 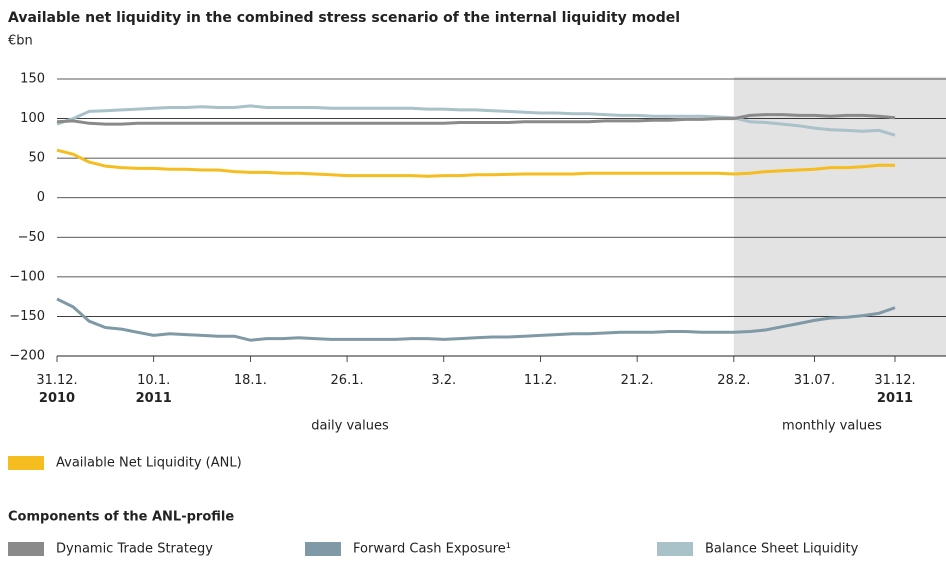 I want to click on legend-label: Forward Cash Exposure¹, so click(x=432, y=549).